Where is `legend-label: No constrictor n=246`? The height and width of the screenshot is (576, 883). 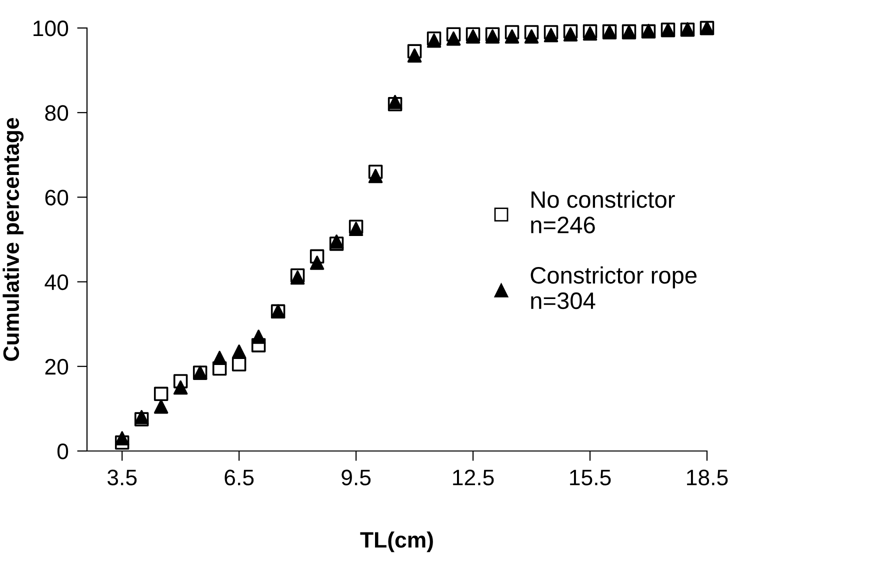
legend-label: No constrictor n=246 is located at coordinates (603, 212).